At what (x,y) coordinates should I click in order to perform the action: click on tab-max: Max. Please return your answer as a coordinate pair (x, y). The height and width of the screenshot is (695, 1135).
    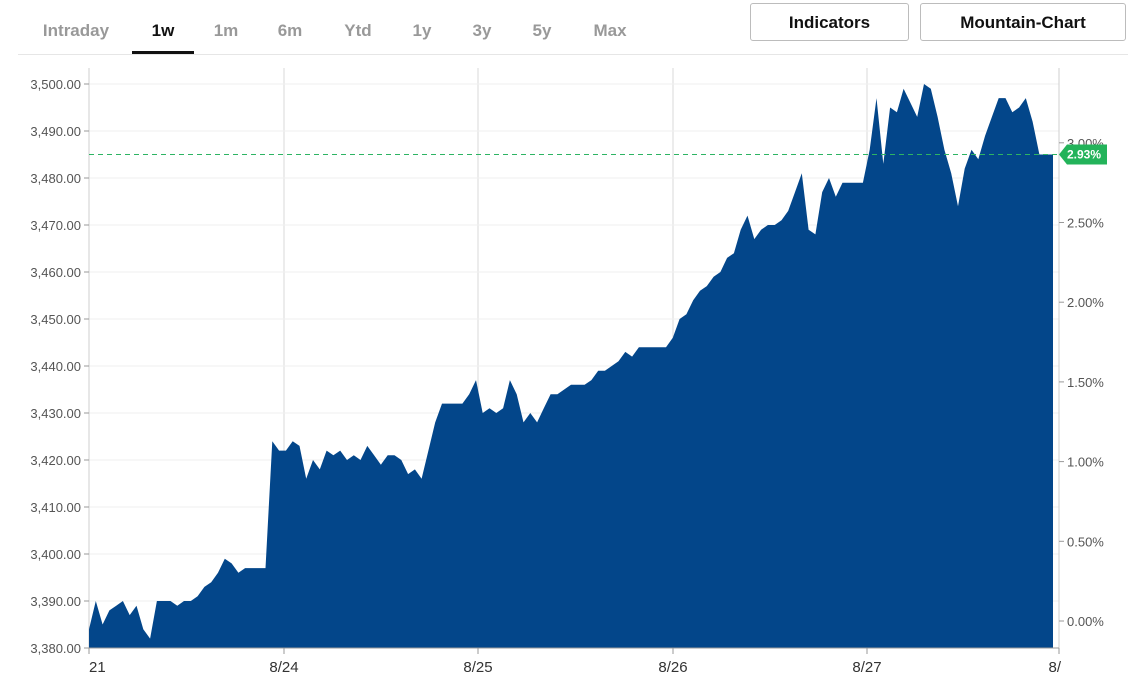
    Looking at the image, I should click on (610, 30).